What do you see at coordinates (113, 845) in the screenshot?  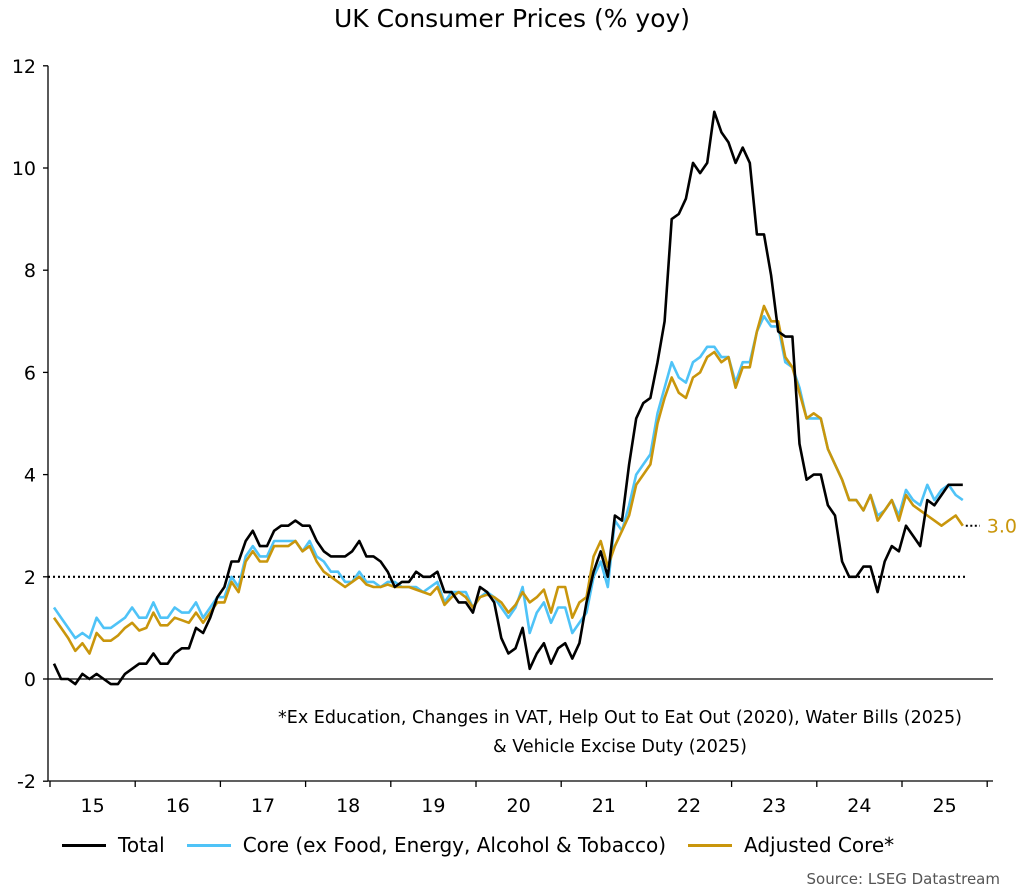 I see `legend-item-total: Total` at bounding box center [113, 845].